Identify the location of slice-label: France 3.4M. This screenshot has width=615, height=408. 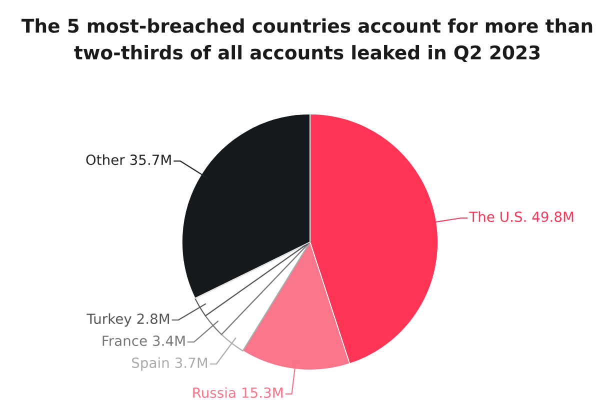
(143, 341).